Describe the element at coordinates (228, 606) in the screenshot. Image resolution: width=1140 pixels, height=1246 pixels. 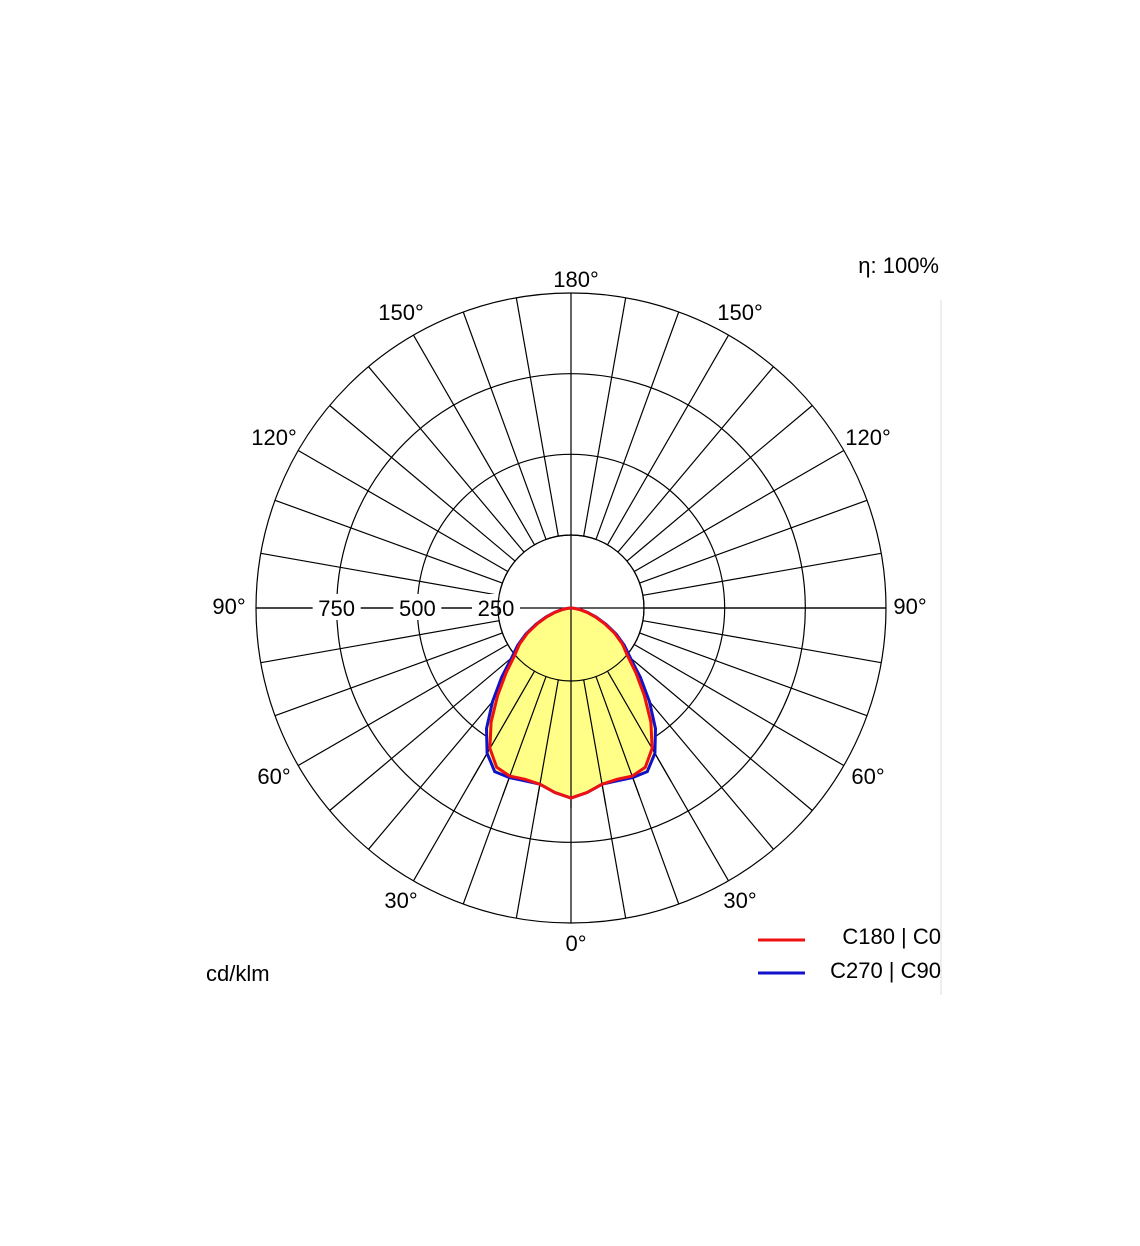
I see `angle-label-90-left: 90°` at that location.